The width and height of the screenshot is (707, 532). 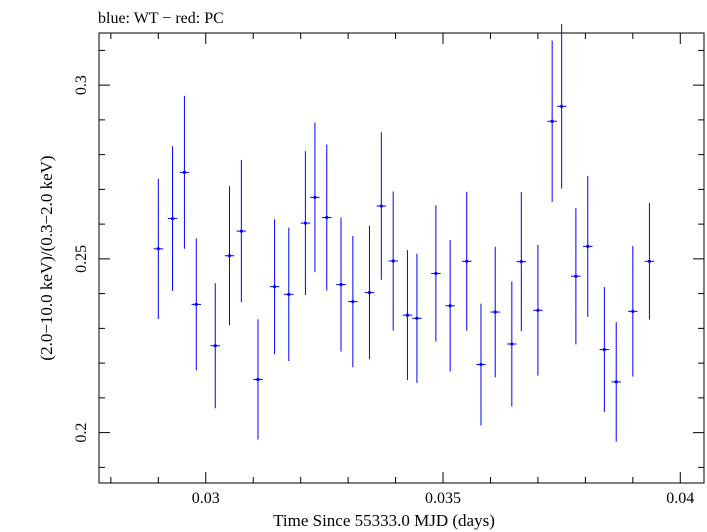 What do you see at coordinates (161, 18) in the screenshot?
I see `chart-title: blue: WT − red: PC` at bounding box center [161, 18].